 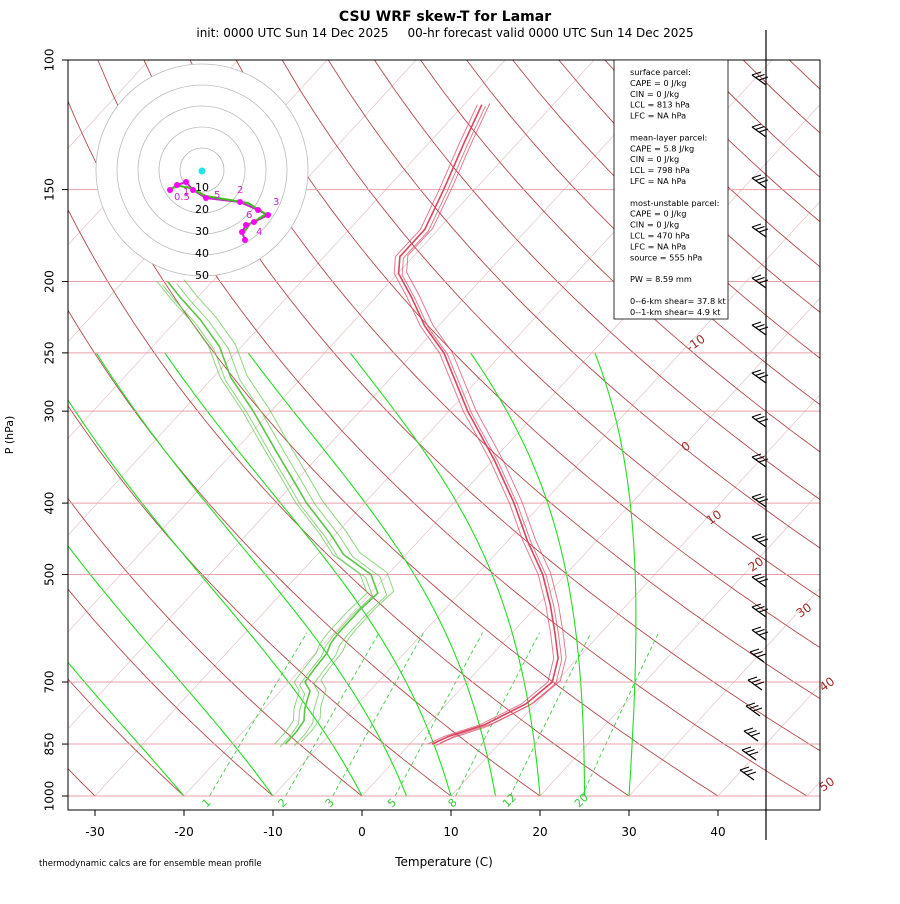 What do you see at coordinates (898, 428) in the screenshot?
I see `isotherm-line` at bounding box center [898, 428].